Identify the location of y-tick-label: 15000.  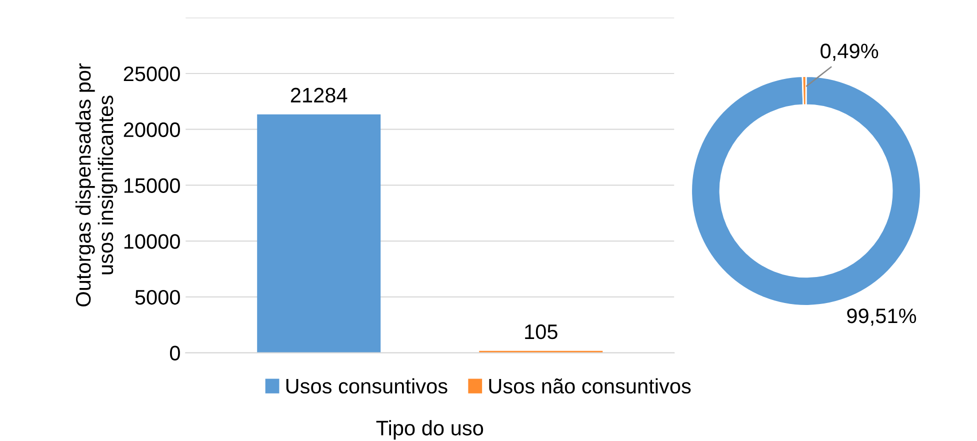
(152, 185).